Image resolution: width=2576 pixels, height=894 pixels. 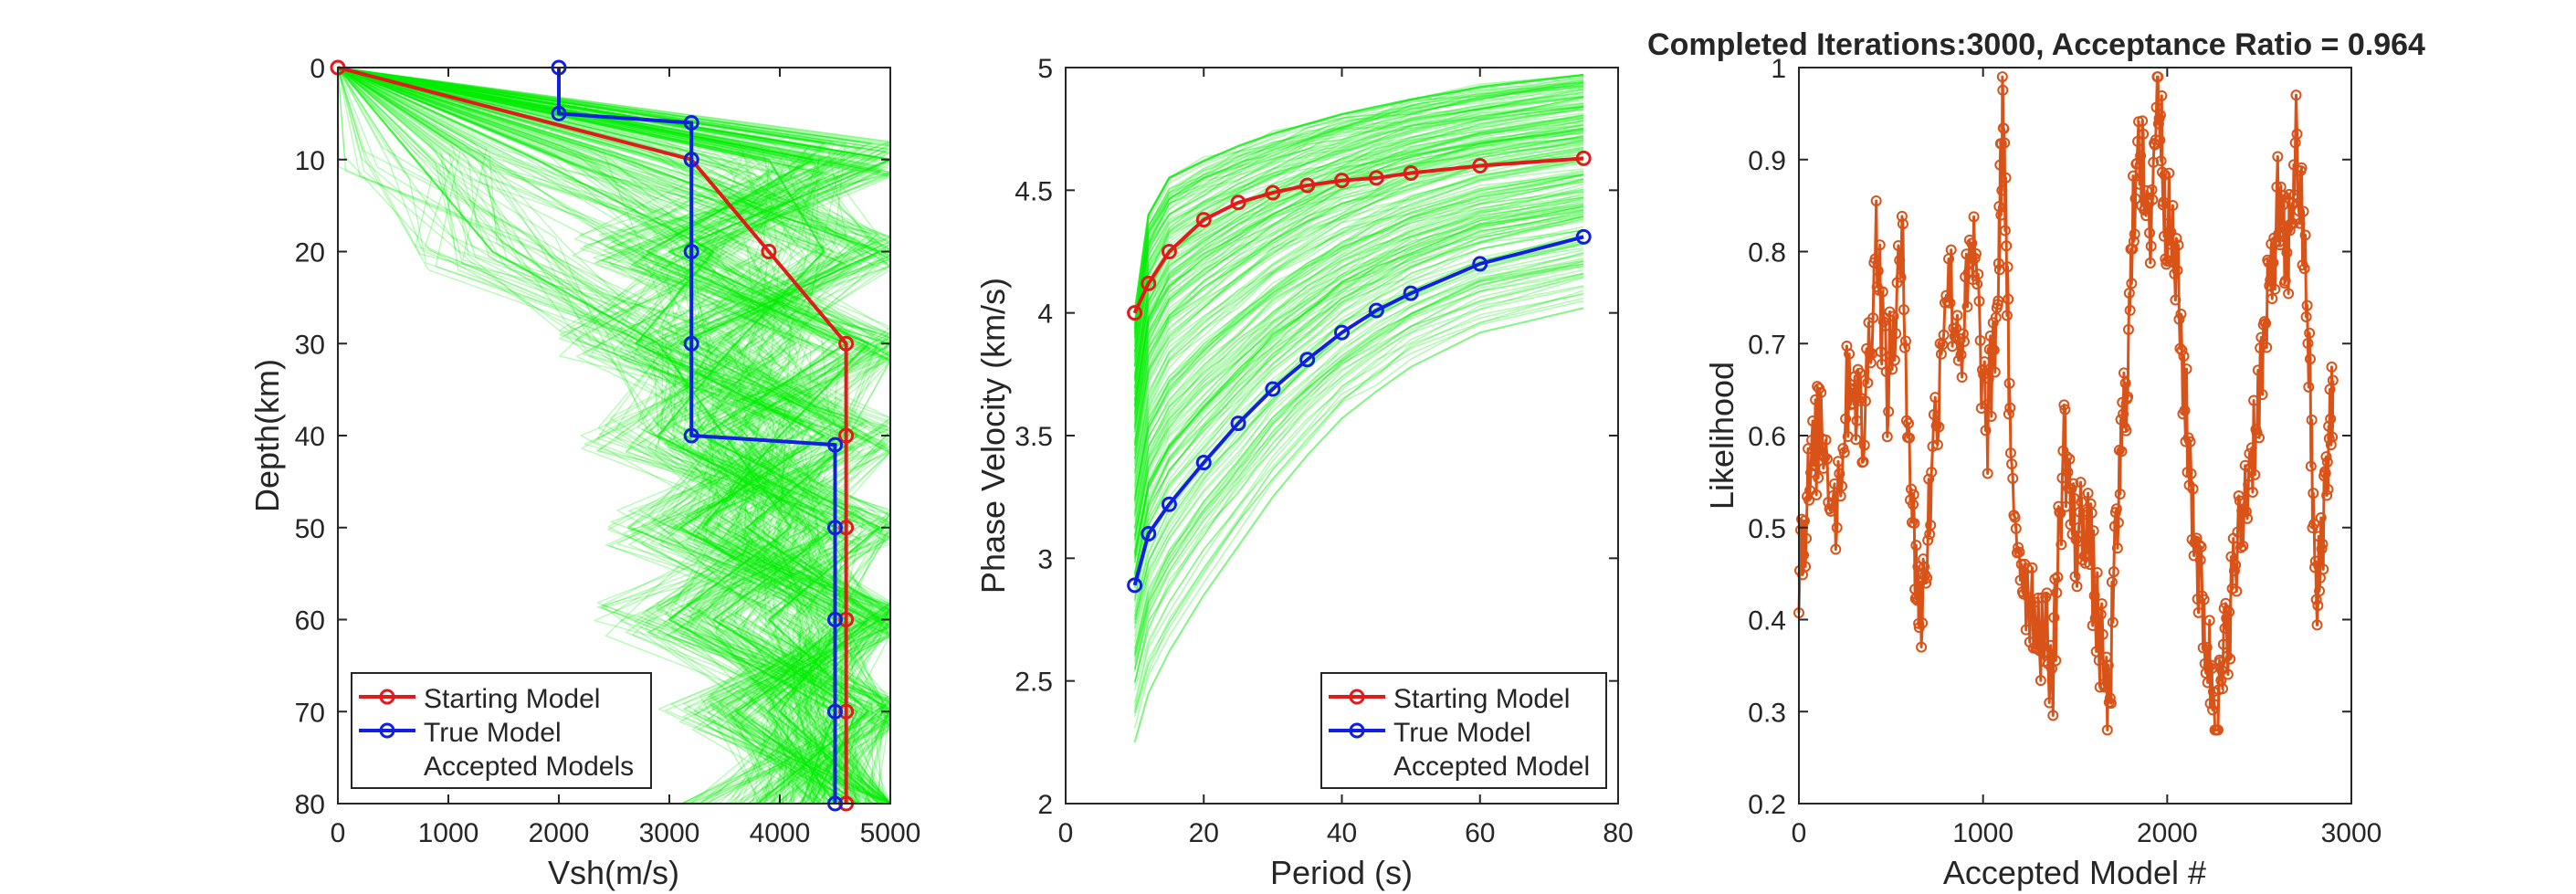 I want to click on accepted-model-line, so click(x=555, y=436).